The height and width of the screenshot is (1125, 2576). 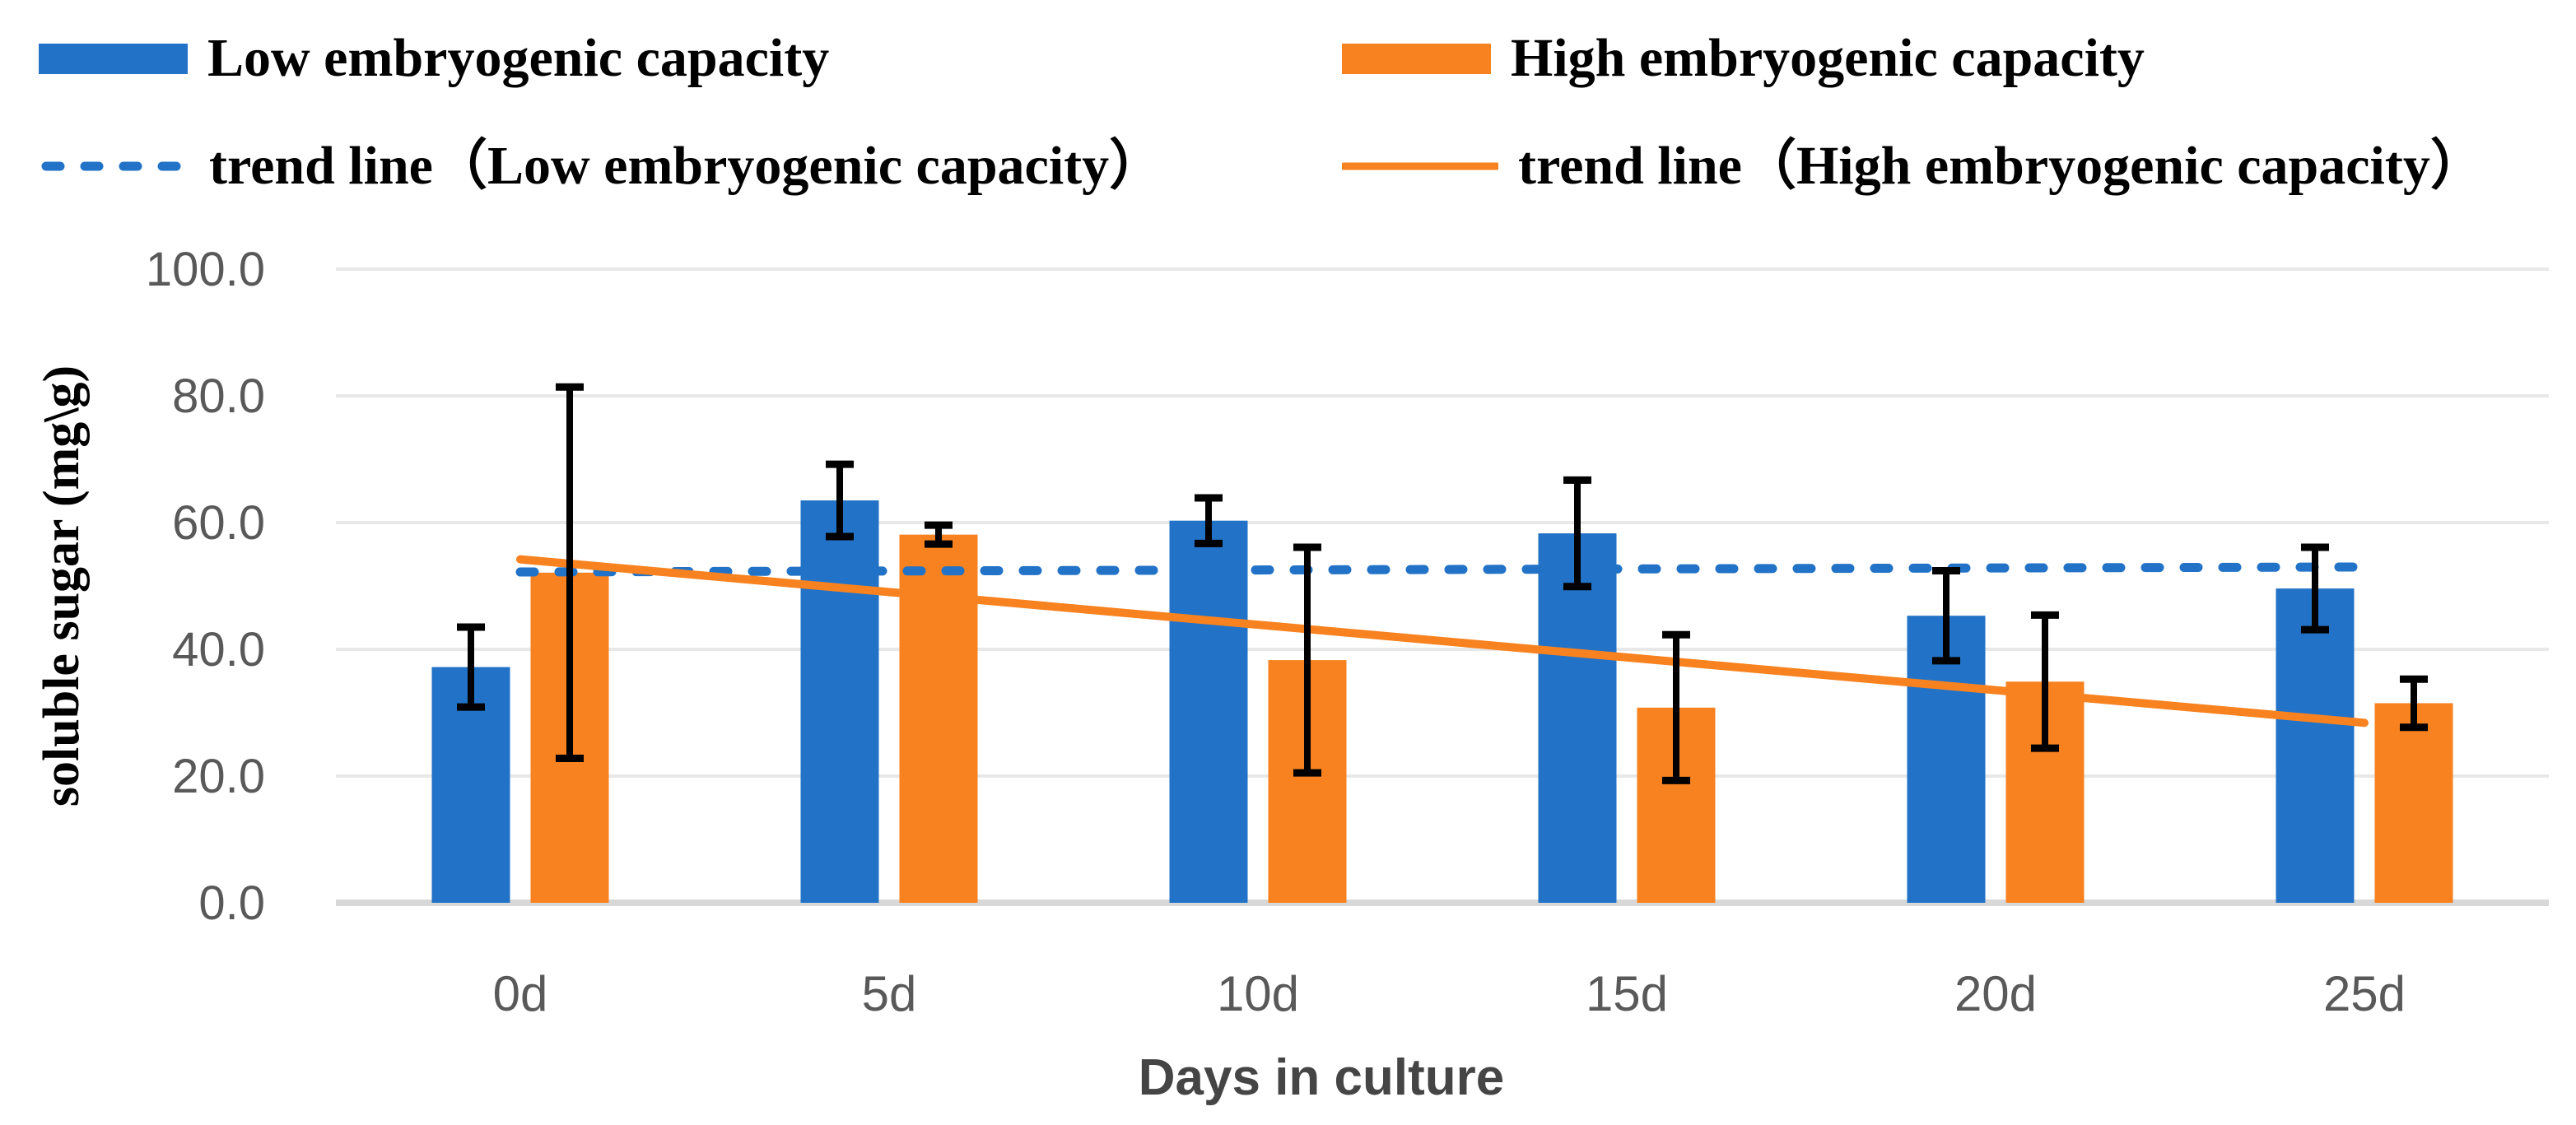 What do you see at coordinates (1321, 1077) in the screenshot?
I see `x-axis-title: Days in culture` at bounding box center [1321, 1077].